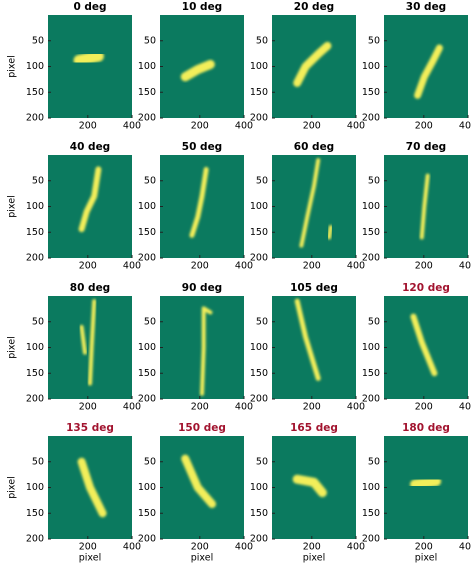  I want to click on panel: 165 deg 50 100 150 200 200 400 pixel, so click(307, 493).